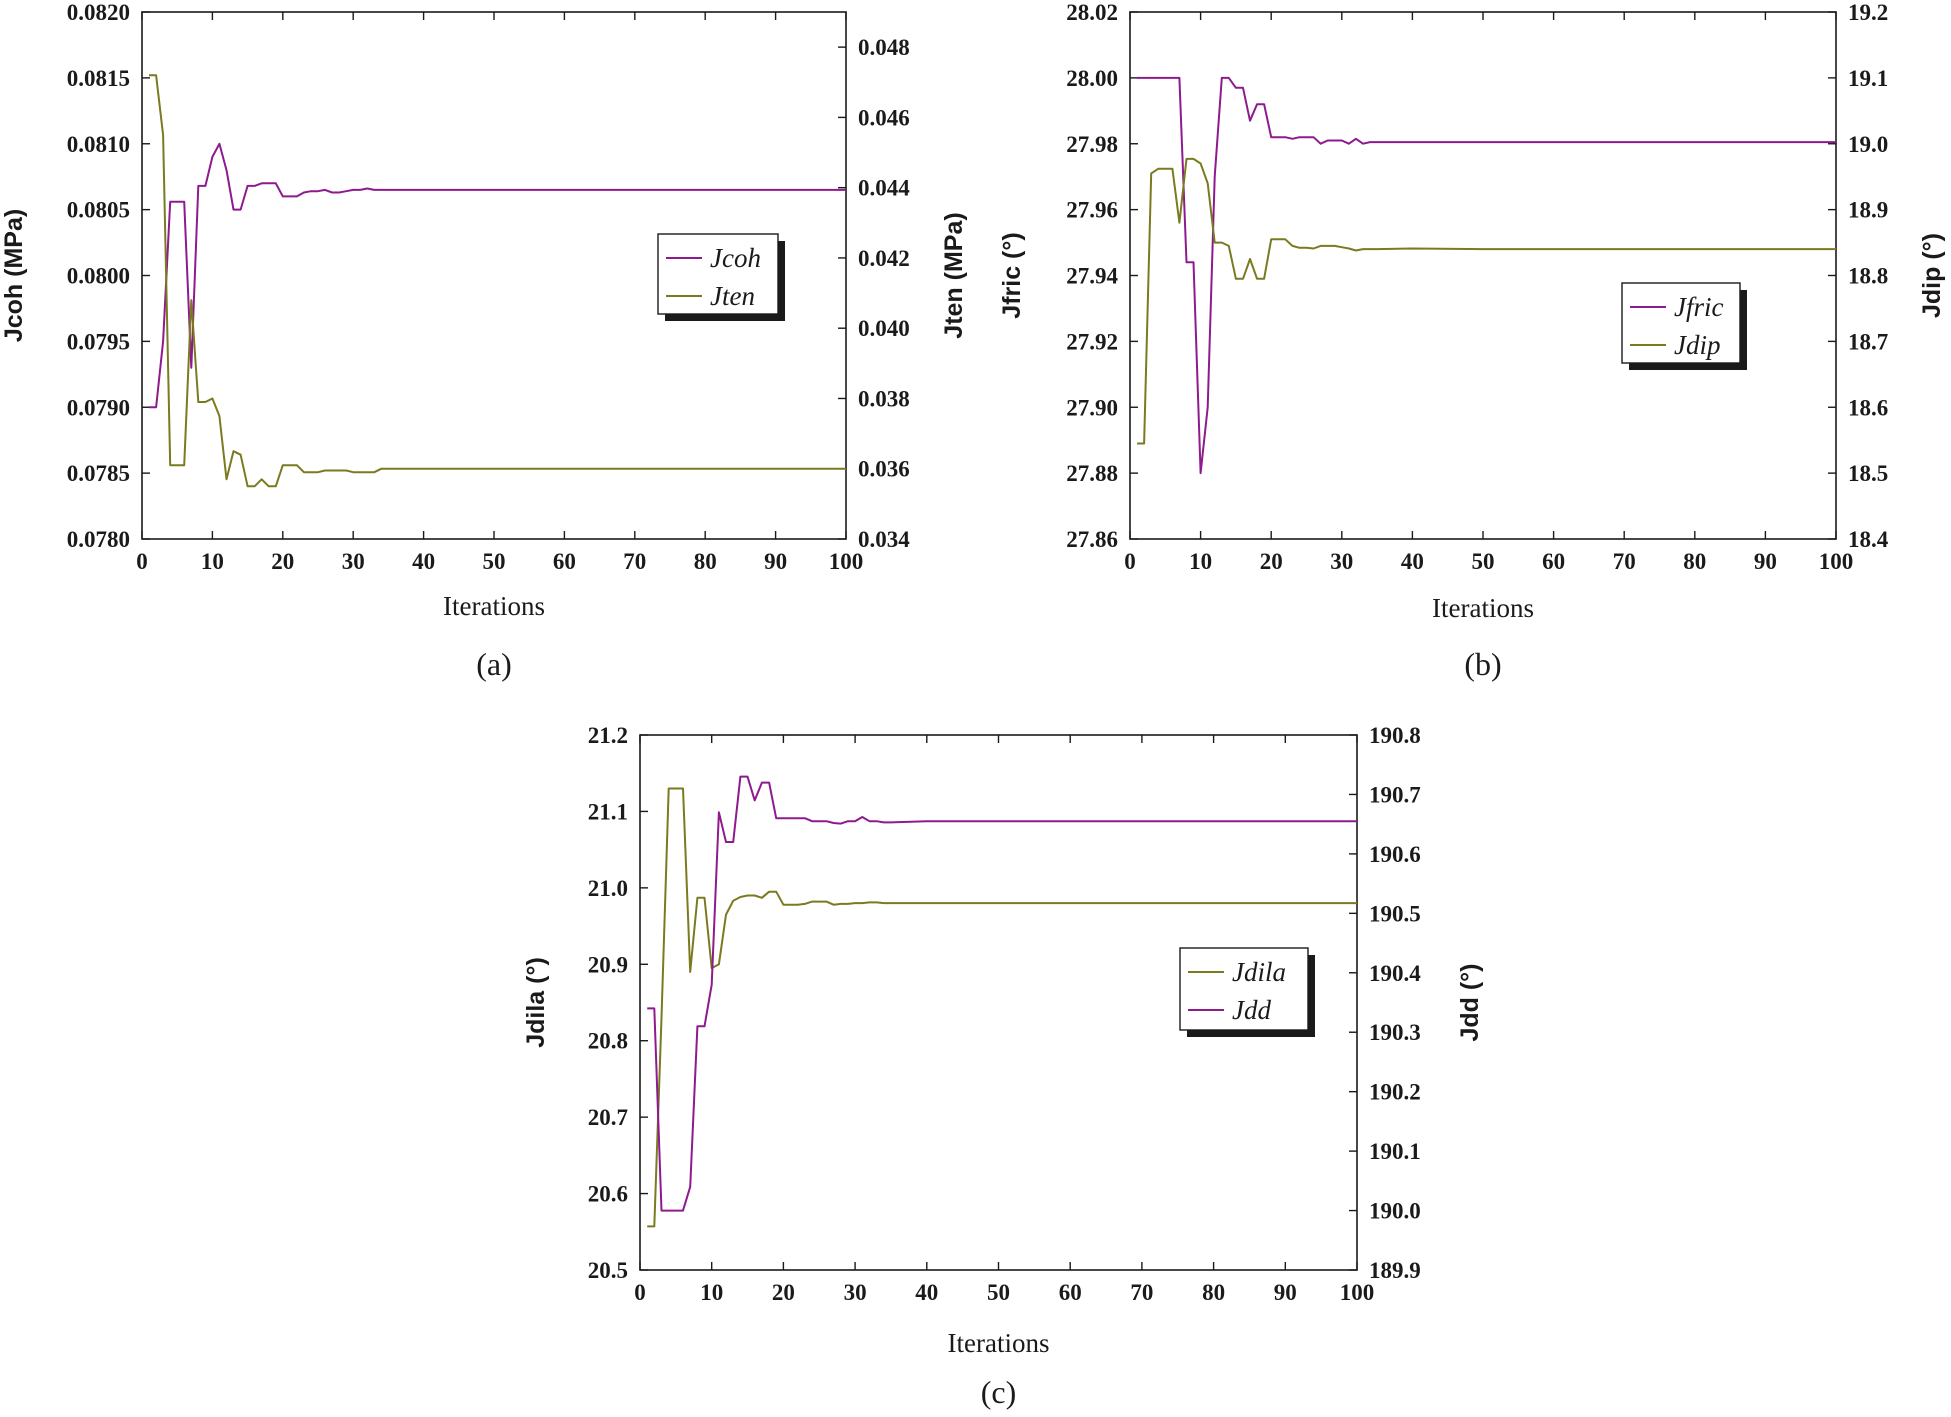 The width and height of the screenshot is (1951, 1417). Describe the element at coordinates (884, 469) in the screenshot. I see `y-right-tick-label: 0.036` at that location.